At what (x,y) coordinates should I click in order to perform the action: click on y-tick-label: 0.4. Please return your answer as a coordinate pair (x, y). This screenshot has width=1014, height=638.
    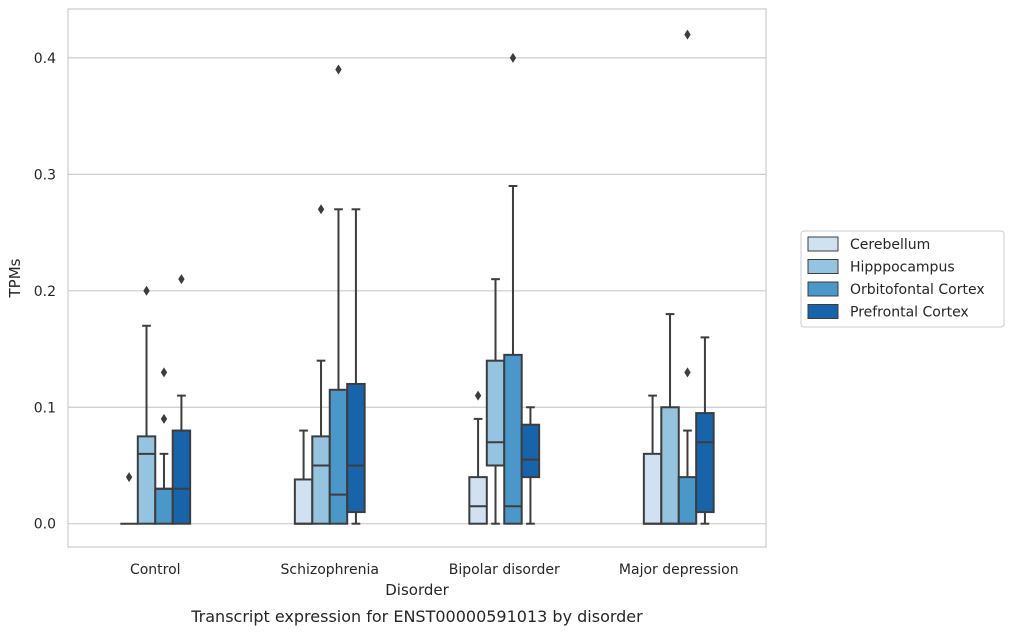
    Looking at the image, I should click on (45, 59).